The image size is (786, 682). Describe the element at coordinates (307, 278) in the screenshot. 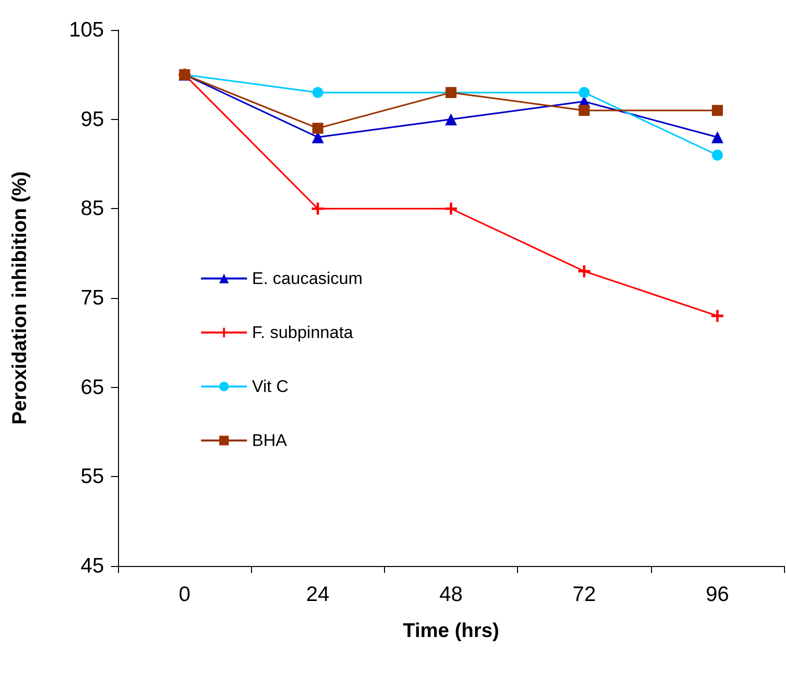

I see `legend-label: E. caucasicum` at that location.